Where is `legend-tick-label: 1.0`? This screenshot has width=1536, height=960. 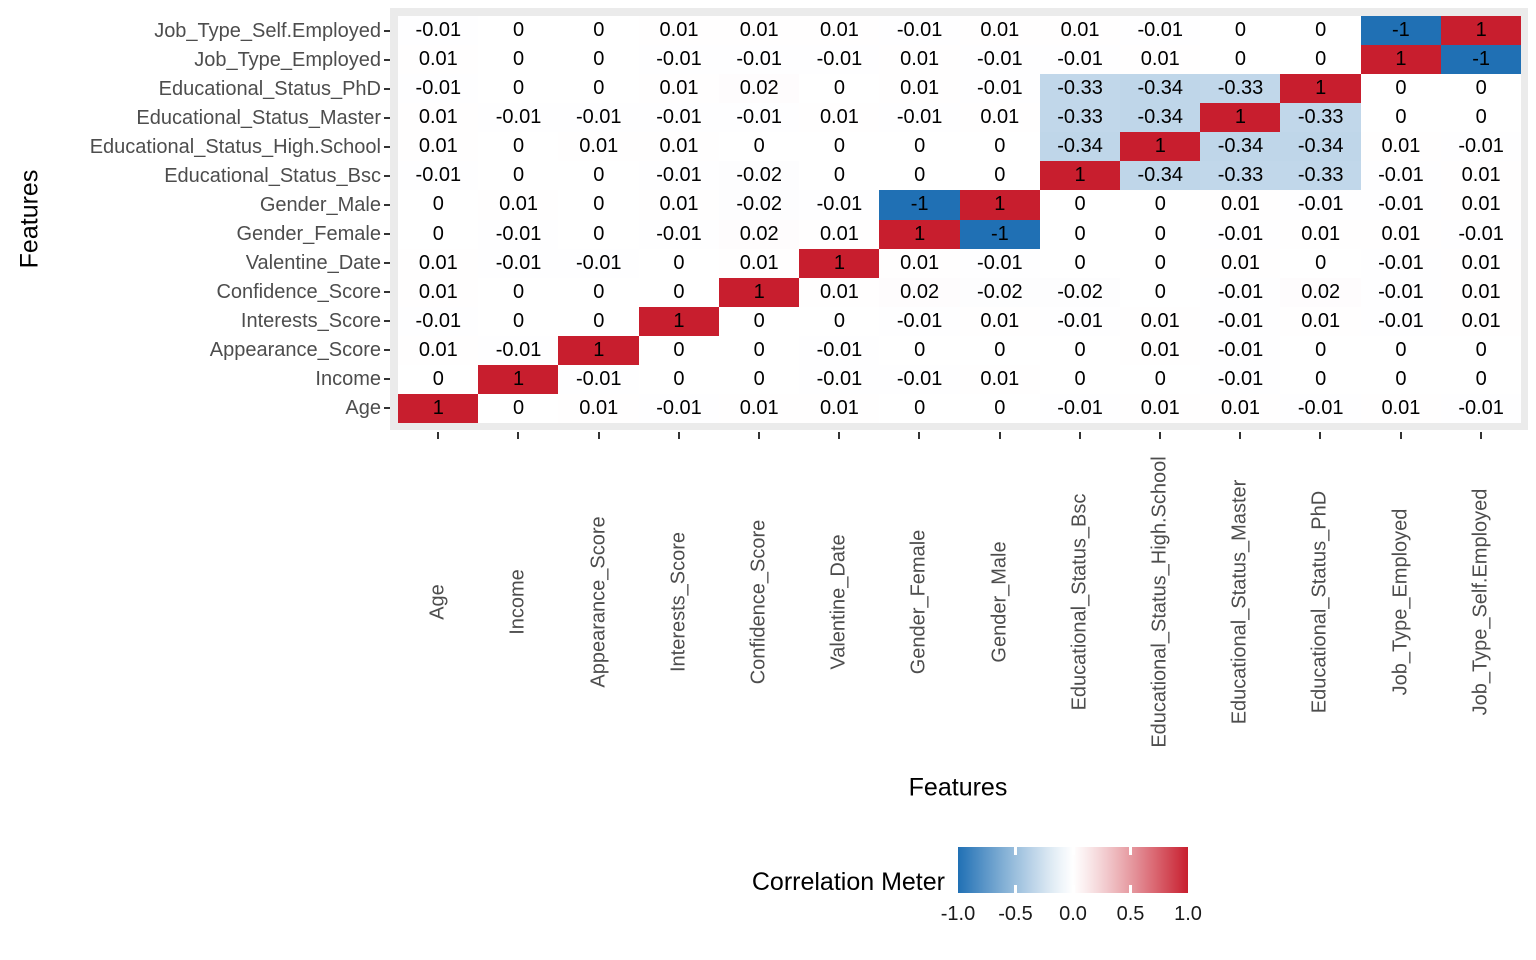
legend-tick-label: 1.0 is located at coordinates (1188, 914).